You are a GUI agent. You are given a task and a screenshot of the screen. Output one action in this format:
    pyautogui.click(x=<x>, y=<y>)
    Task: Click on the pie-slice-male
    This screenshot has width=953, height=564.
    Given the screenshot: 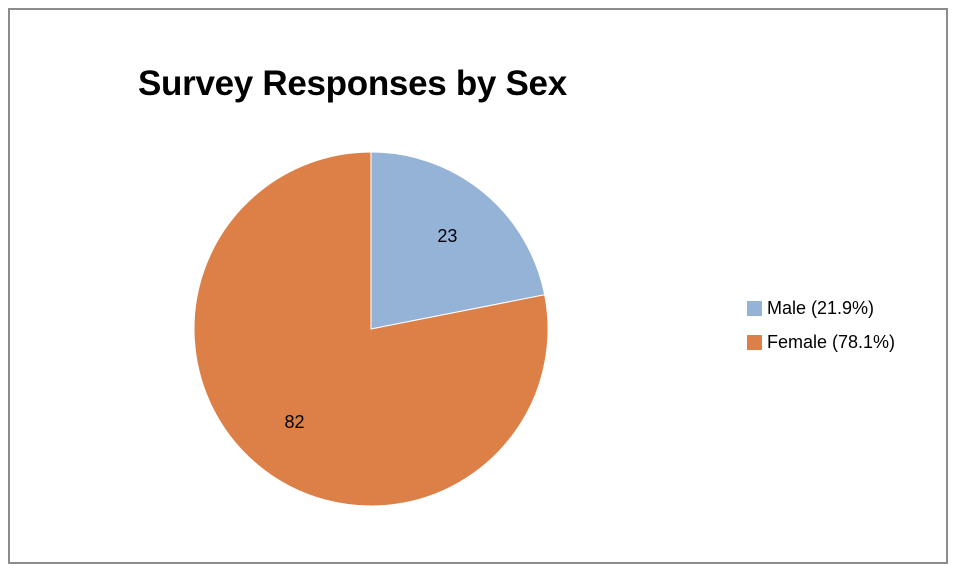 What is the action you would take?
    pyautogui.click(x=458, y=240)
    